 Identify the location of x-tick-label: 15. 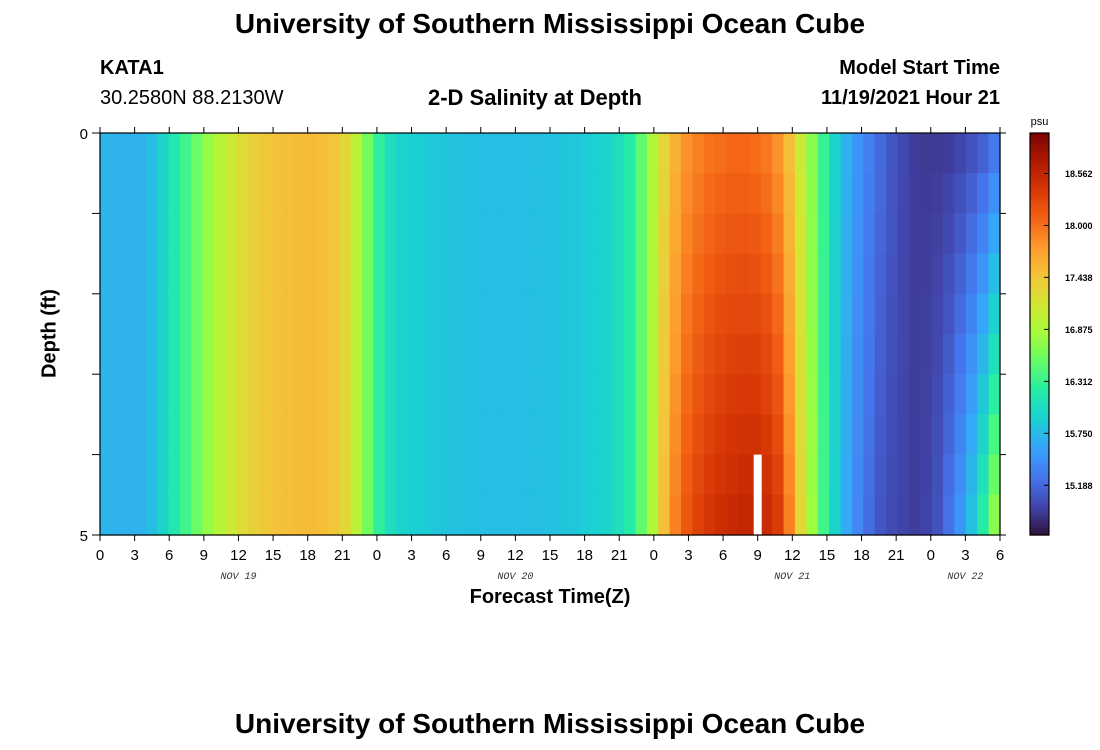
(827, 555).